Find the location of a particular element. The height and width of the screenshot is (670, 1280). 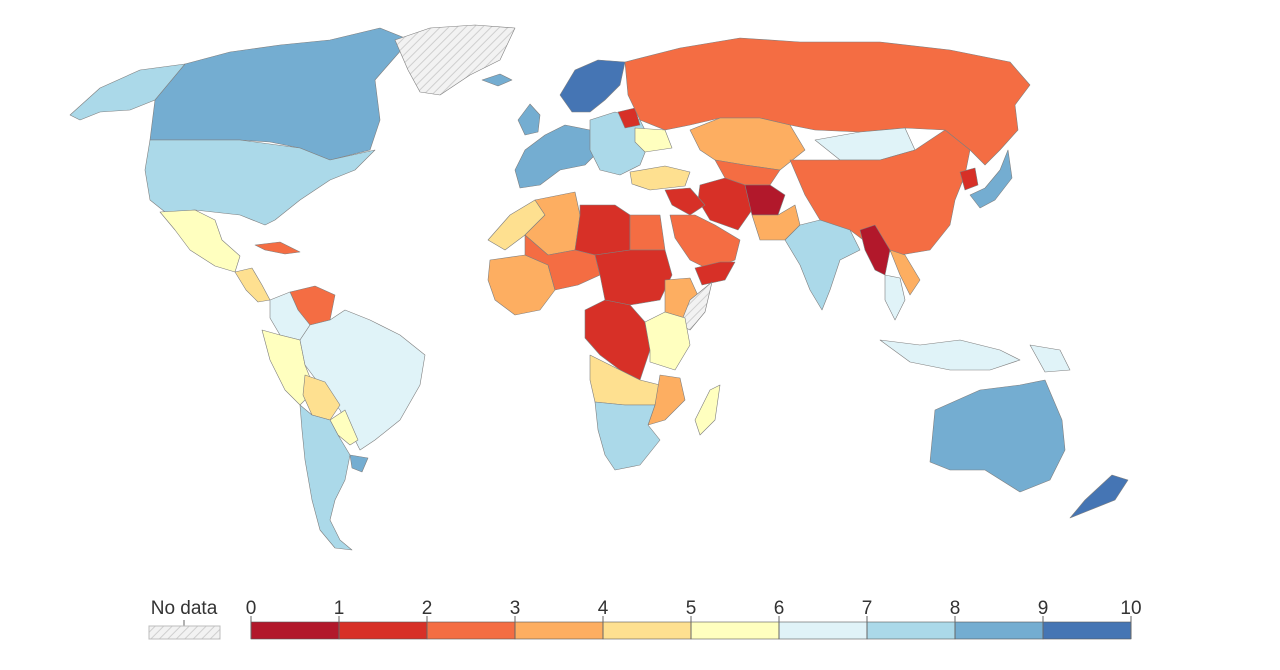

region-indonesia is located at coordinates (950, 355).